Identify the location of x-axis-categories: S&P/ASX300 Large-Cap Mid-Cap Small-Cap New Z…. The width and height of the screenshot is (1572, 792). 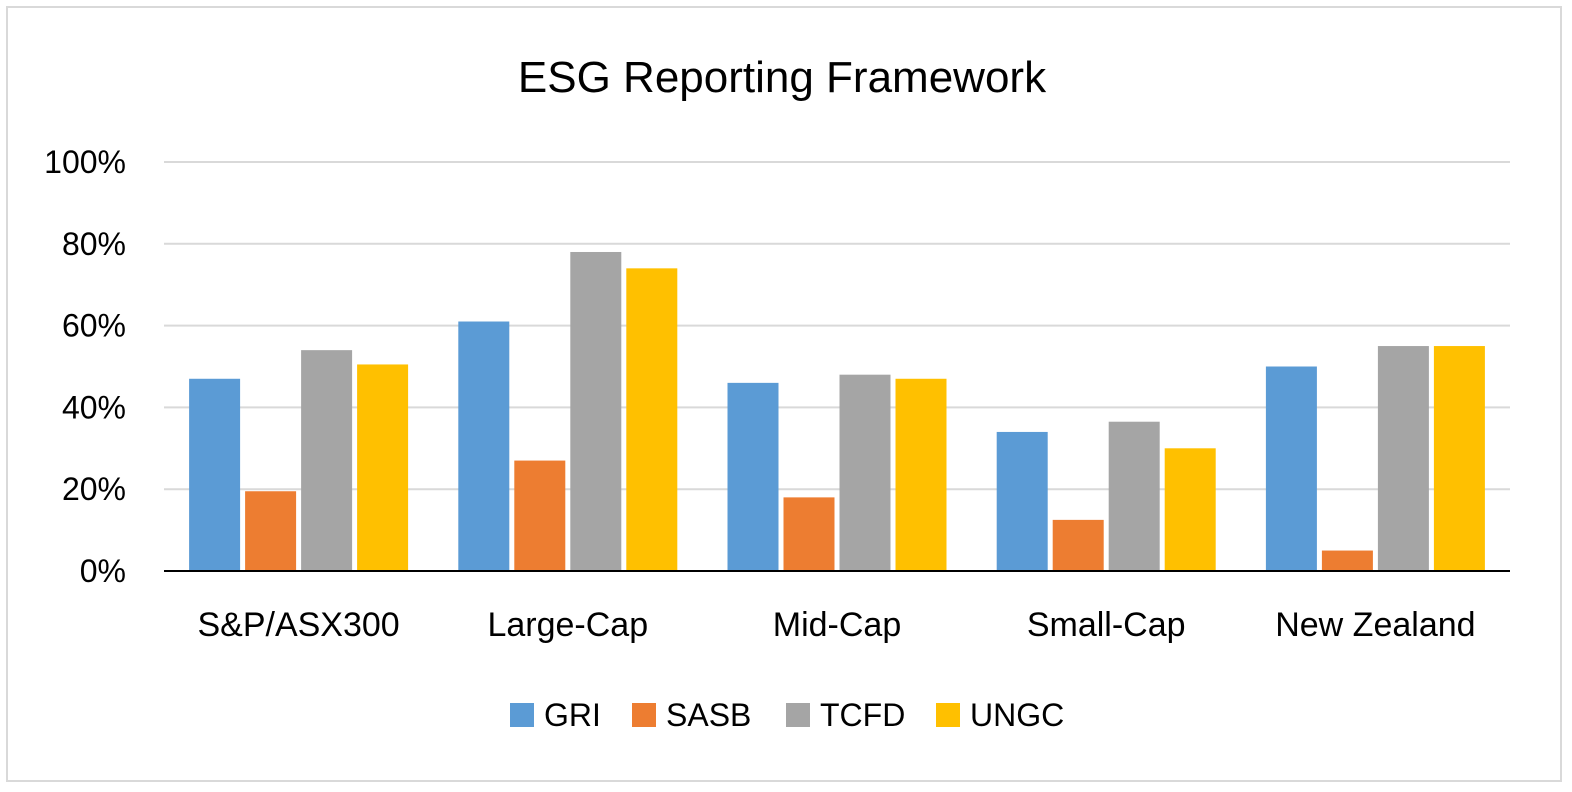
(836, 625).